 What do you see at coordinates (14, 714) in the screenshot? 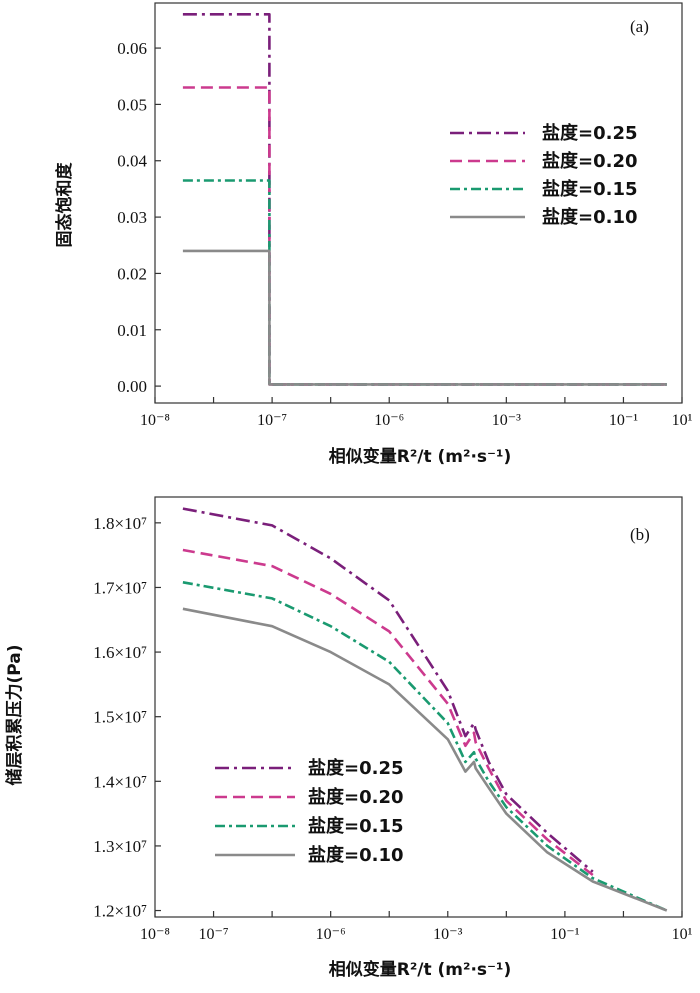
I see `panel-b-ylabel: 储层积累压力(Pa)` at bounding box center [14, 714].